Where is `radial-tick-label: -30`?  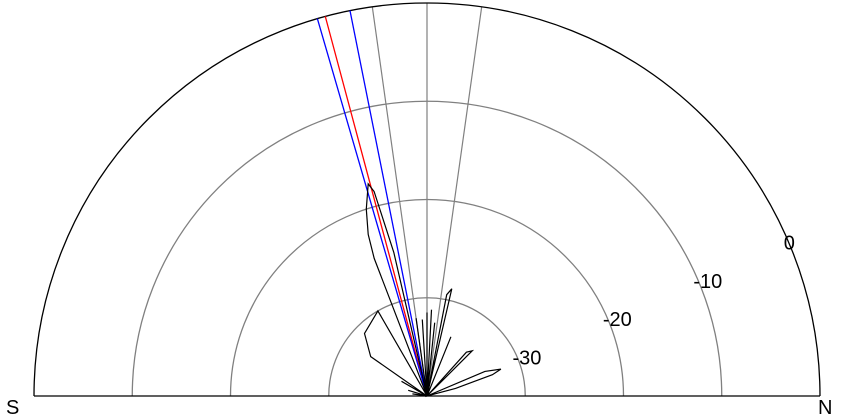
radial-tick-label: -30 is located at coordinates (526, 359).